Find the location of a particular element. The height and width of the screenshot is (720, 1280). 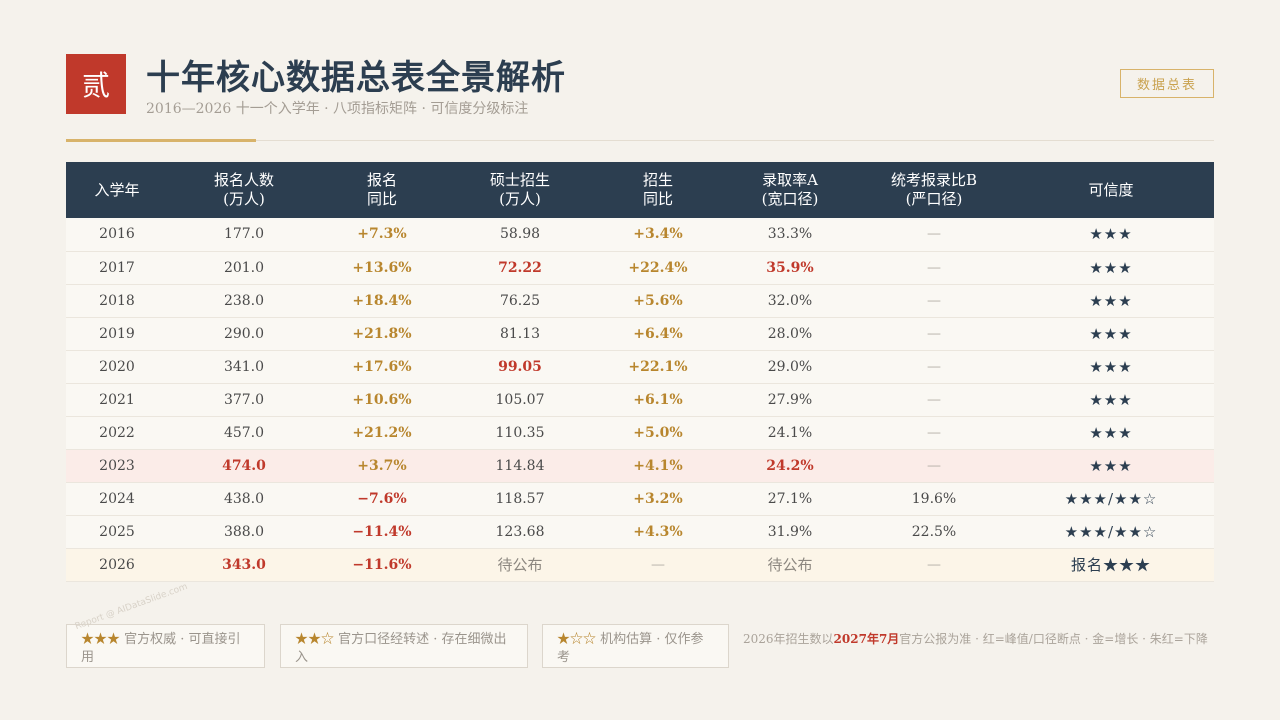

legend-three-stars: ★★★ 官方权威 · 可直接引用 is located at coordinates (165, 646).